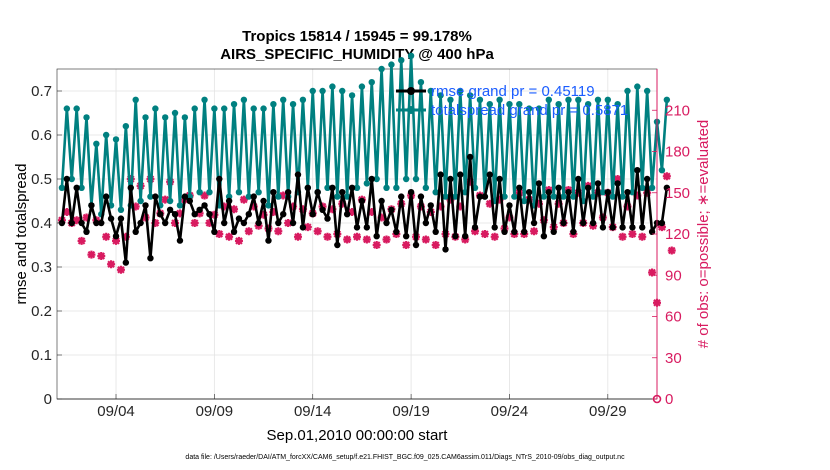 This screenshot has width=830, height=470. Describe the element at coordinates (673, 358) in the screenshot. I see `y2-tick-label: 30` at that location.